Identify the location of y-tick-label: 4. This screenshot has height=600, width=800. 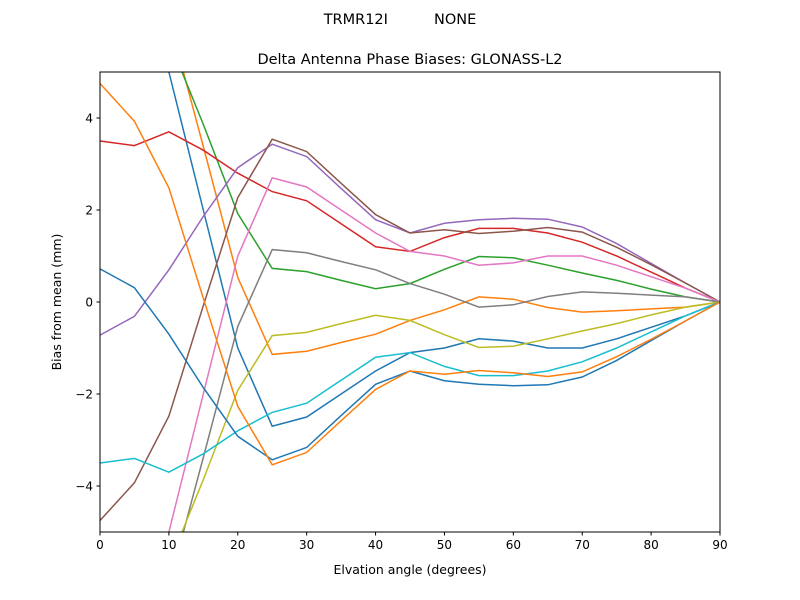
(89, 119).